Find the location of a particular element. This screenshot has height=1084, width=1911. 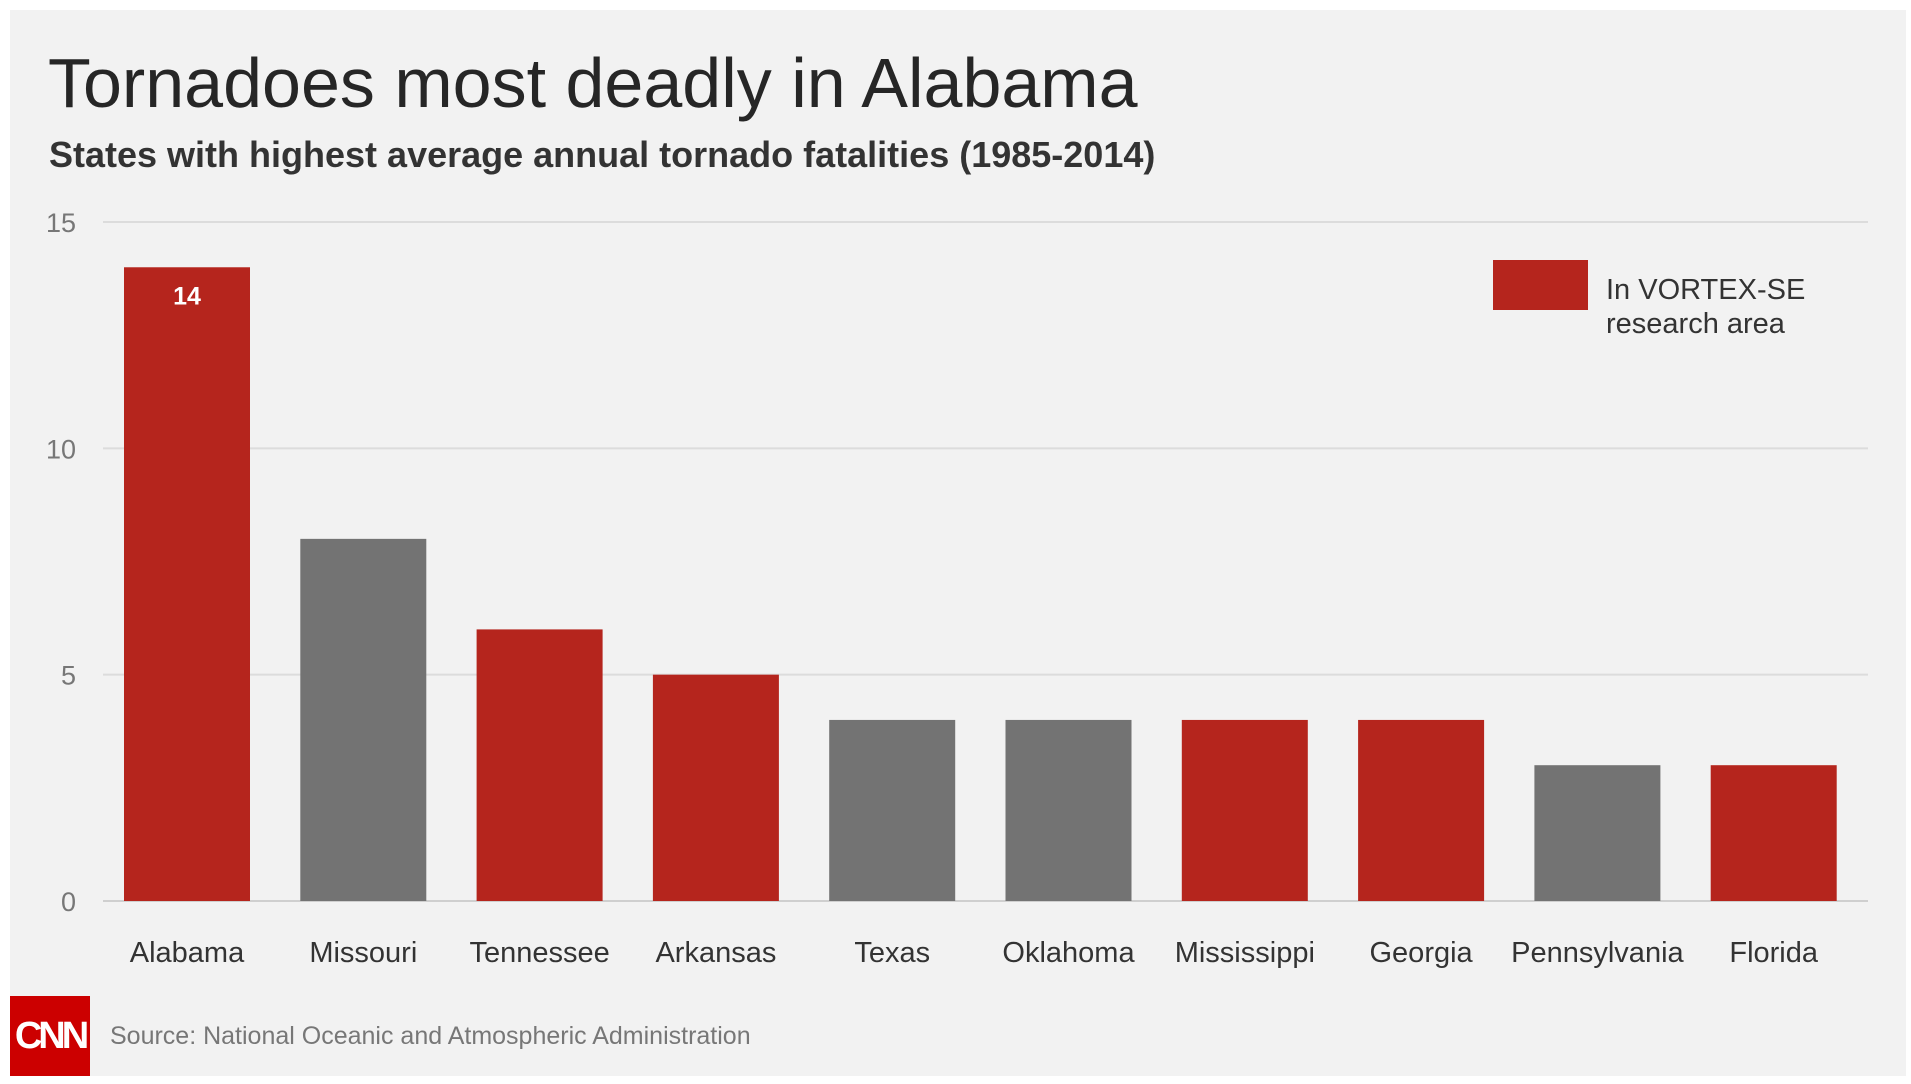

y-tick-label-0: 0 is located at coordinates (68, 902).